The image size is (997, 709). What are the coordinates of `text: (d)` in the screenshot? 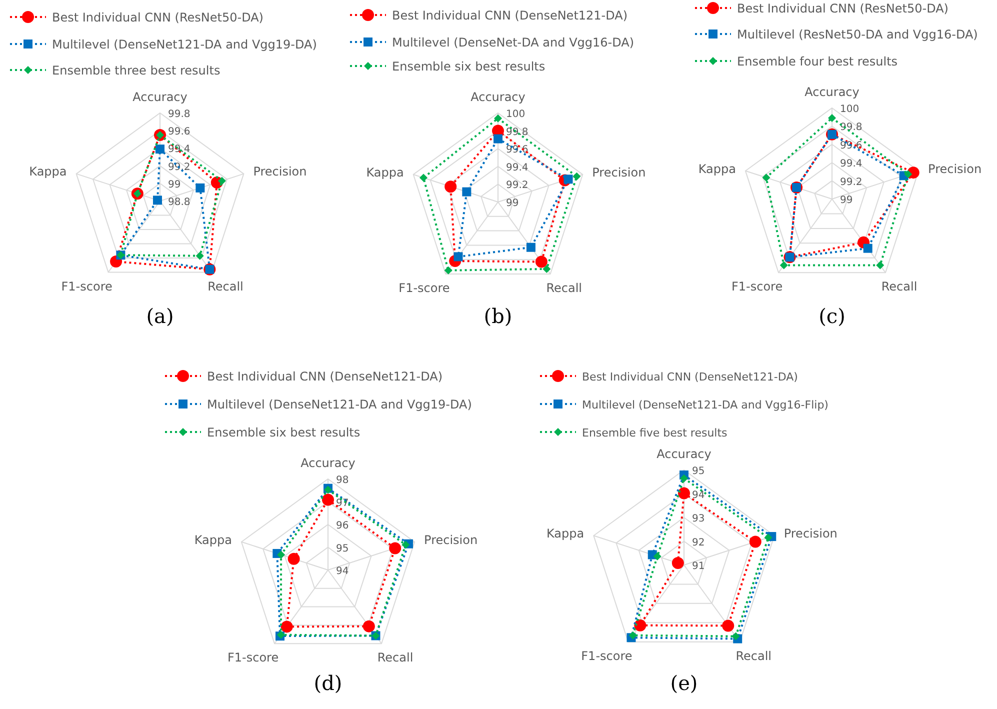 It's located at (328, 683).